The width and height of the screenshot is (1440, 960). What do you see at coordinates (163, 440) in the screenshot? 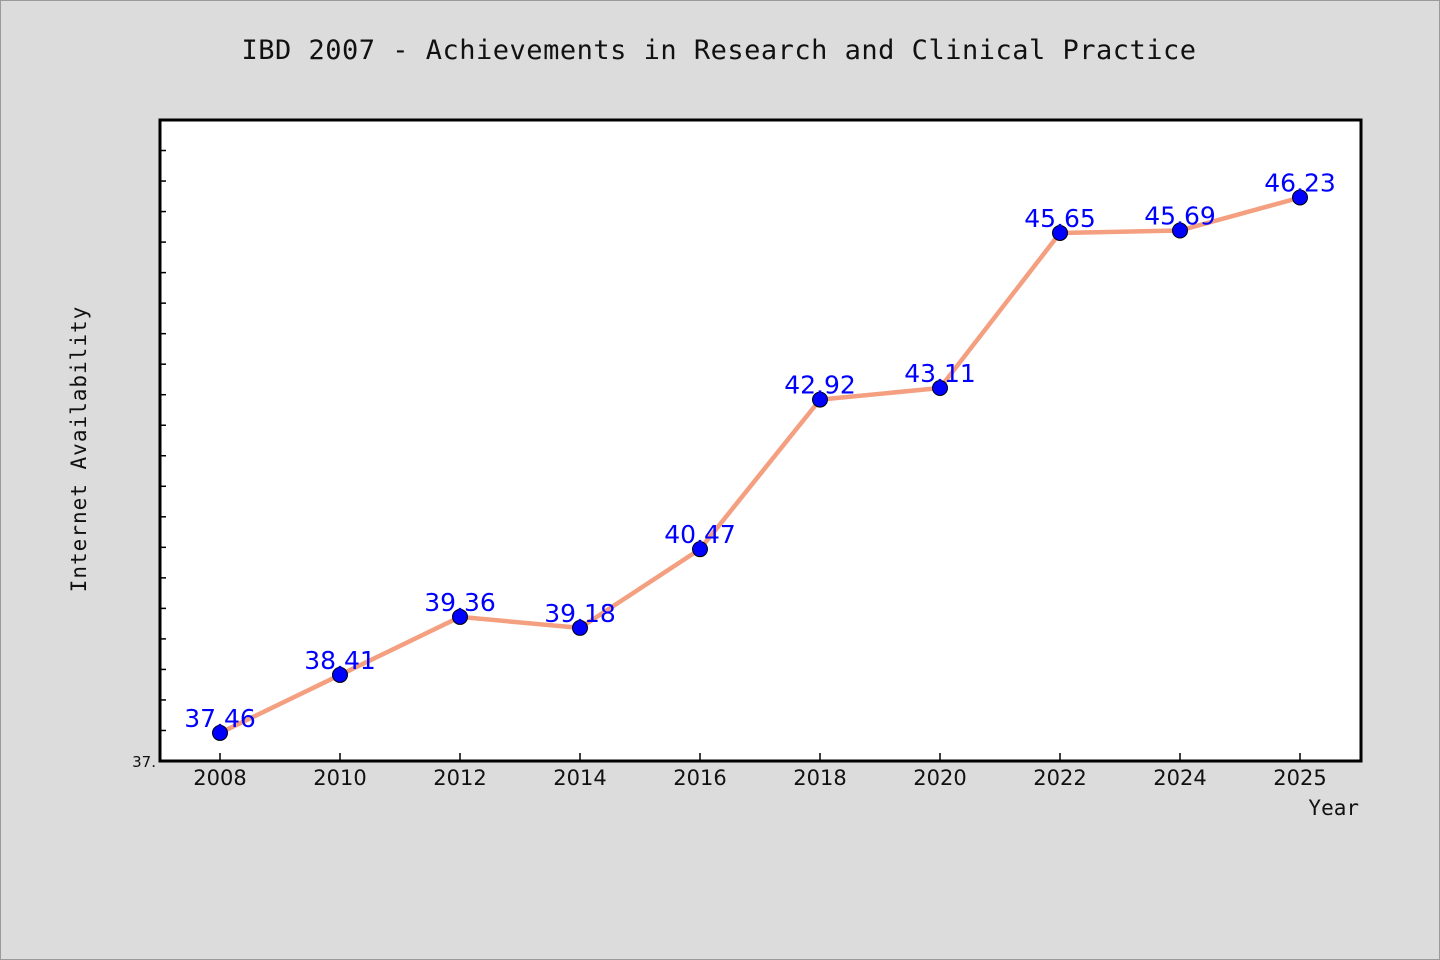
I see `y-axis-ticks` at bounding box center [163, 440].